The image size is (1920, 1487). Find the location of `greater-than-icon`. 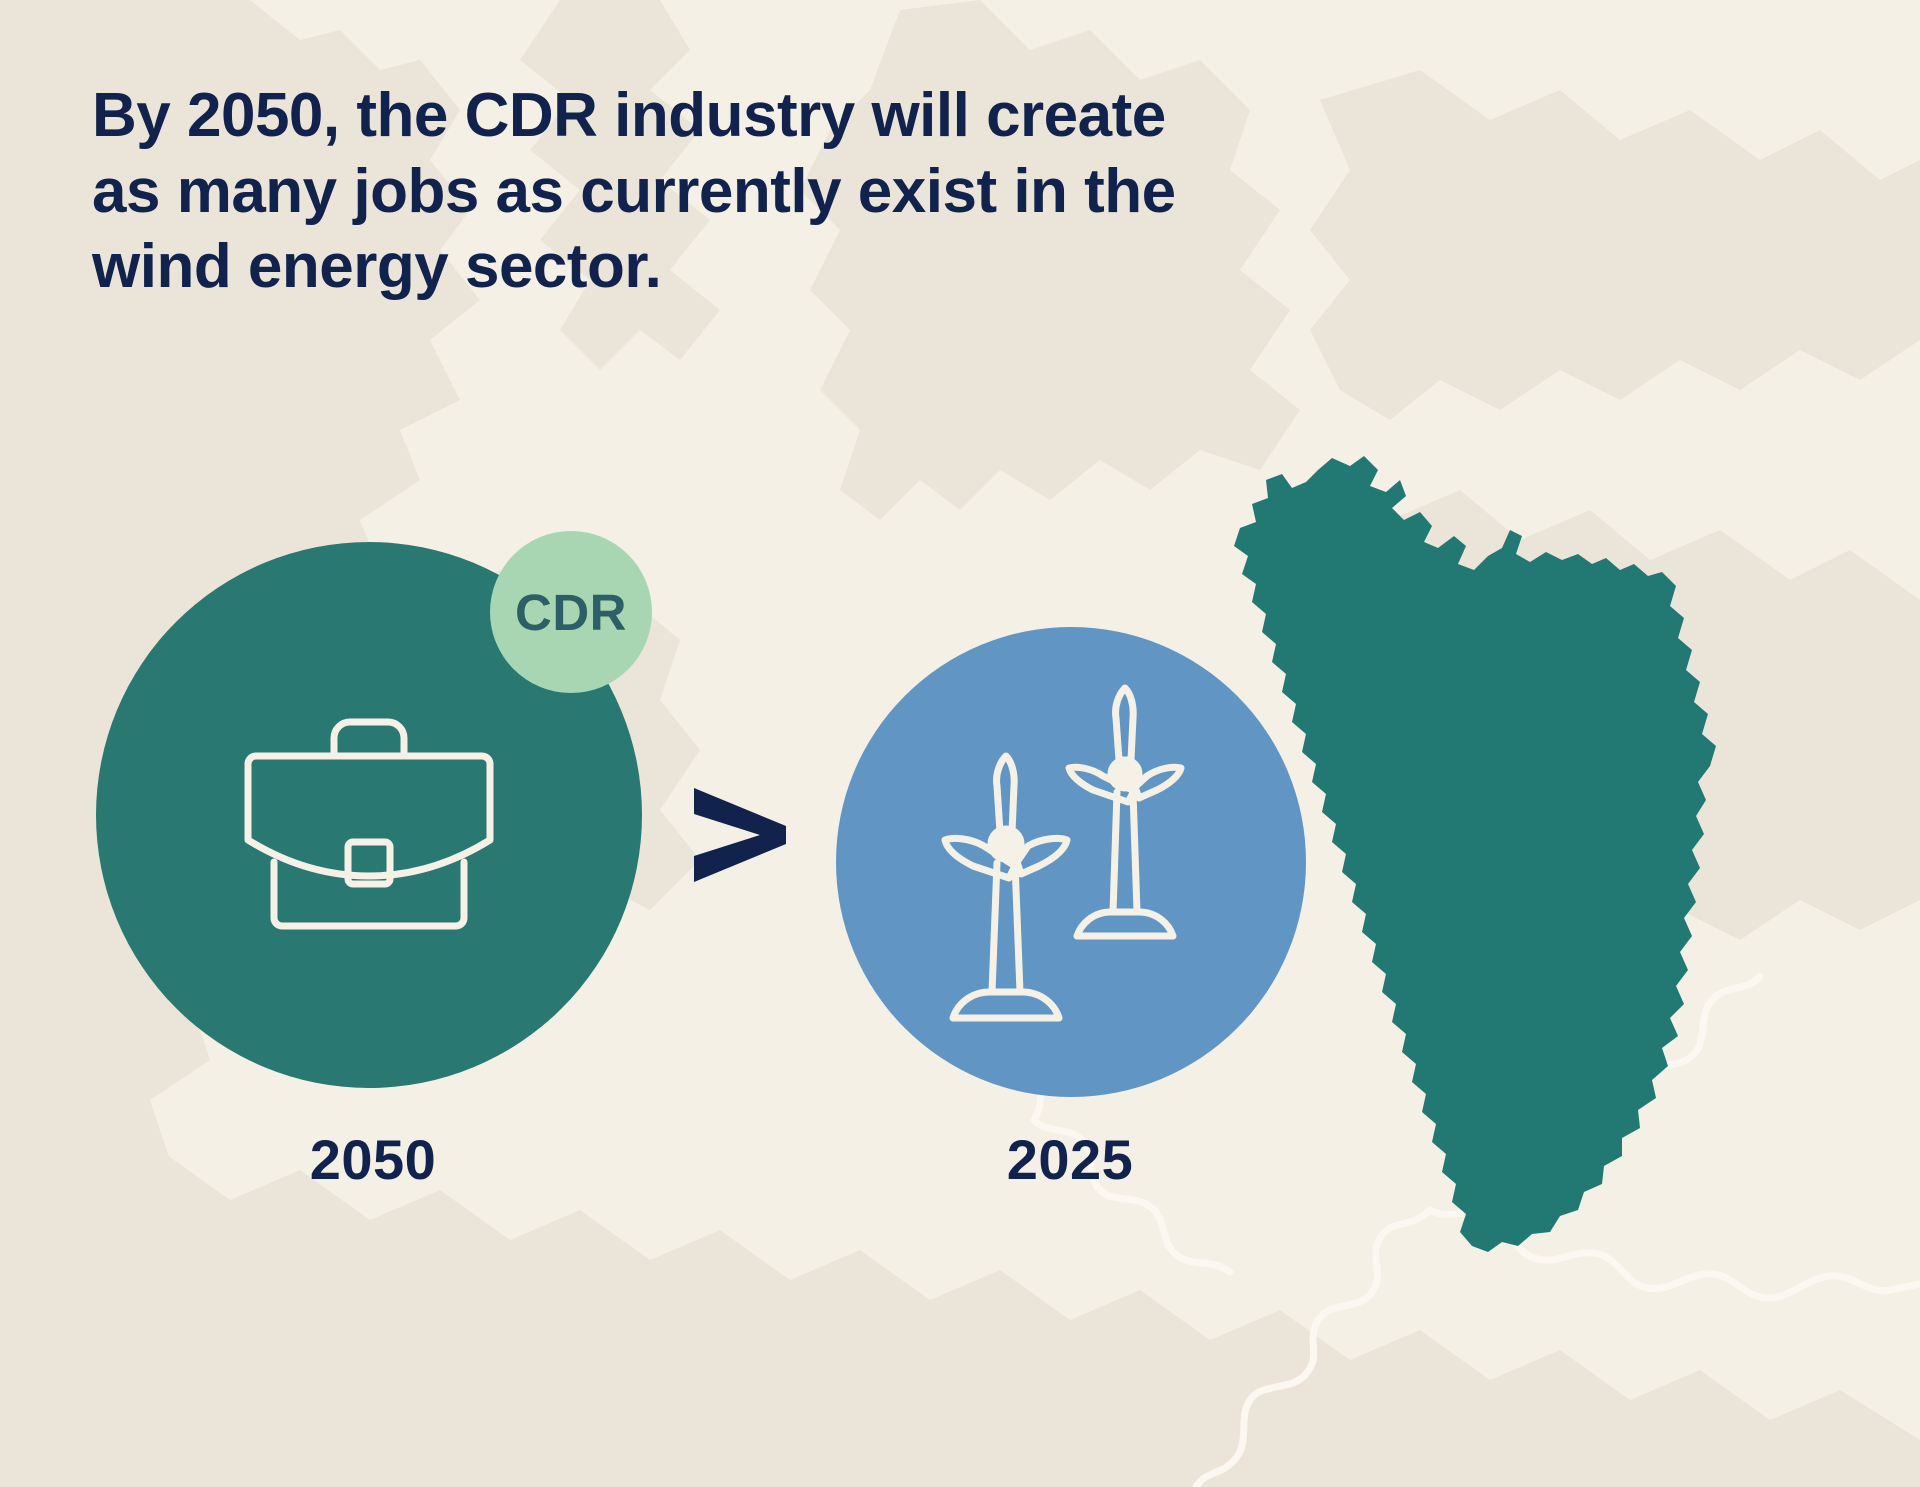

greater-than-icon is located at coordinates (740, 835).